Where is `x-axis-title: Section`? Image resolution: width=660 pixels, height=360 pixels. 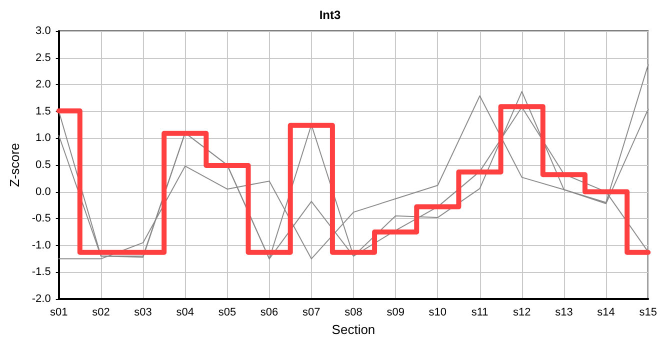
x-axis-title: Section is located at coordinates (354, 329).